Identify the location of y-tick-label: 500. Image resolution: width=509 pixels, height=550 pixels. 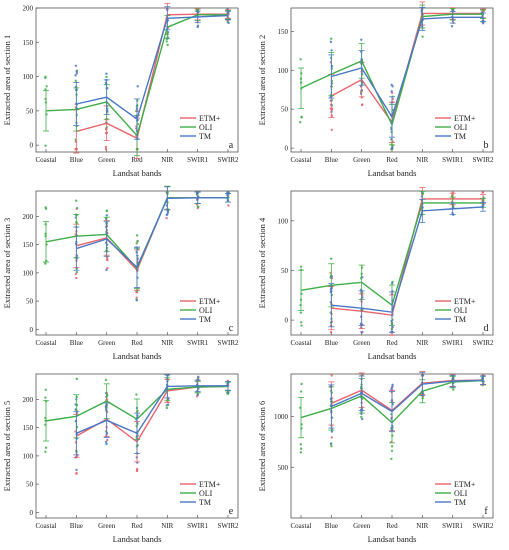
(283, 468).